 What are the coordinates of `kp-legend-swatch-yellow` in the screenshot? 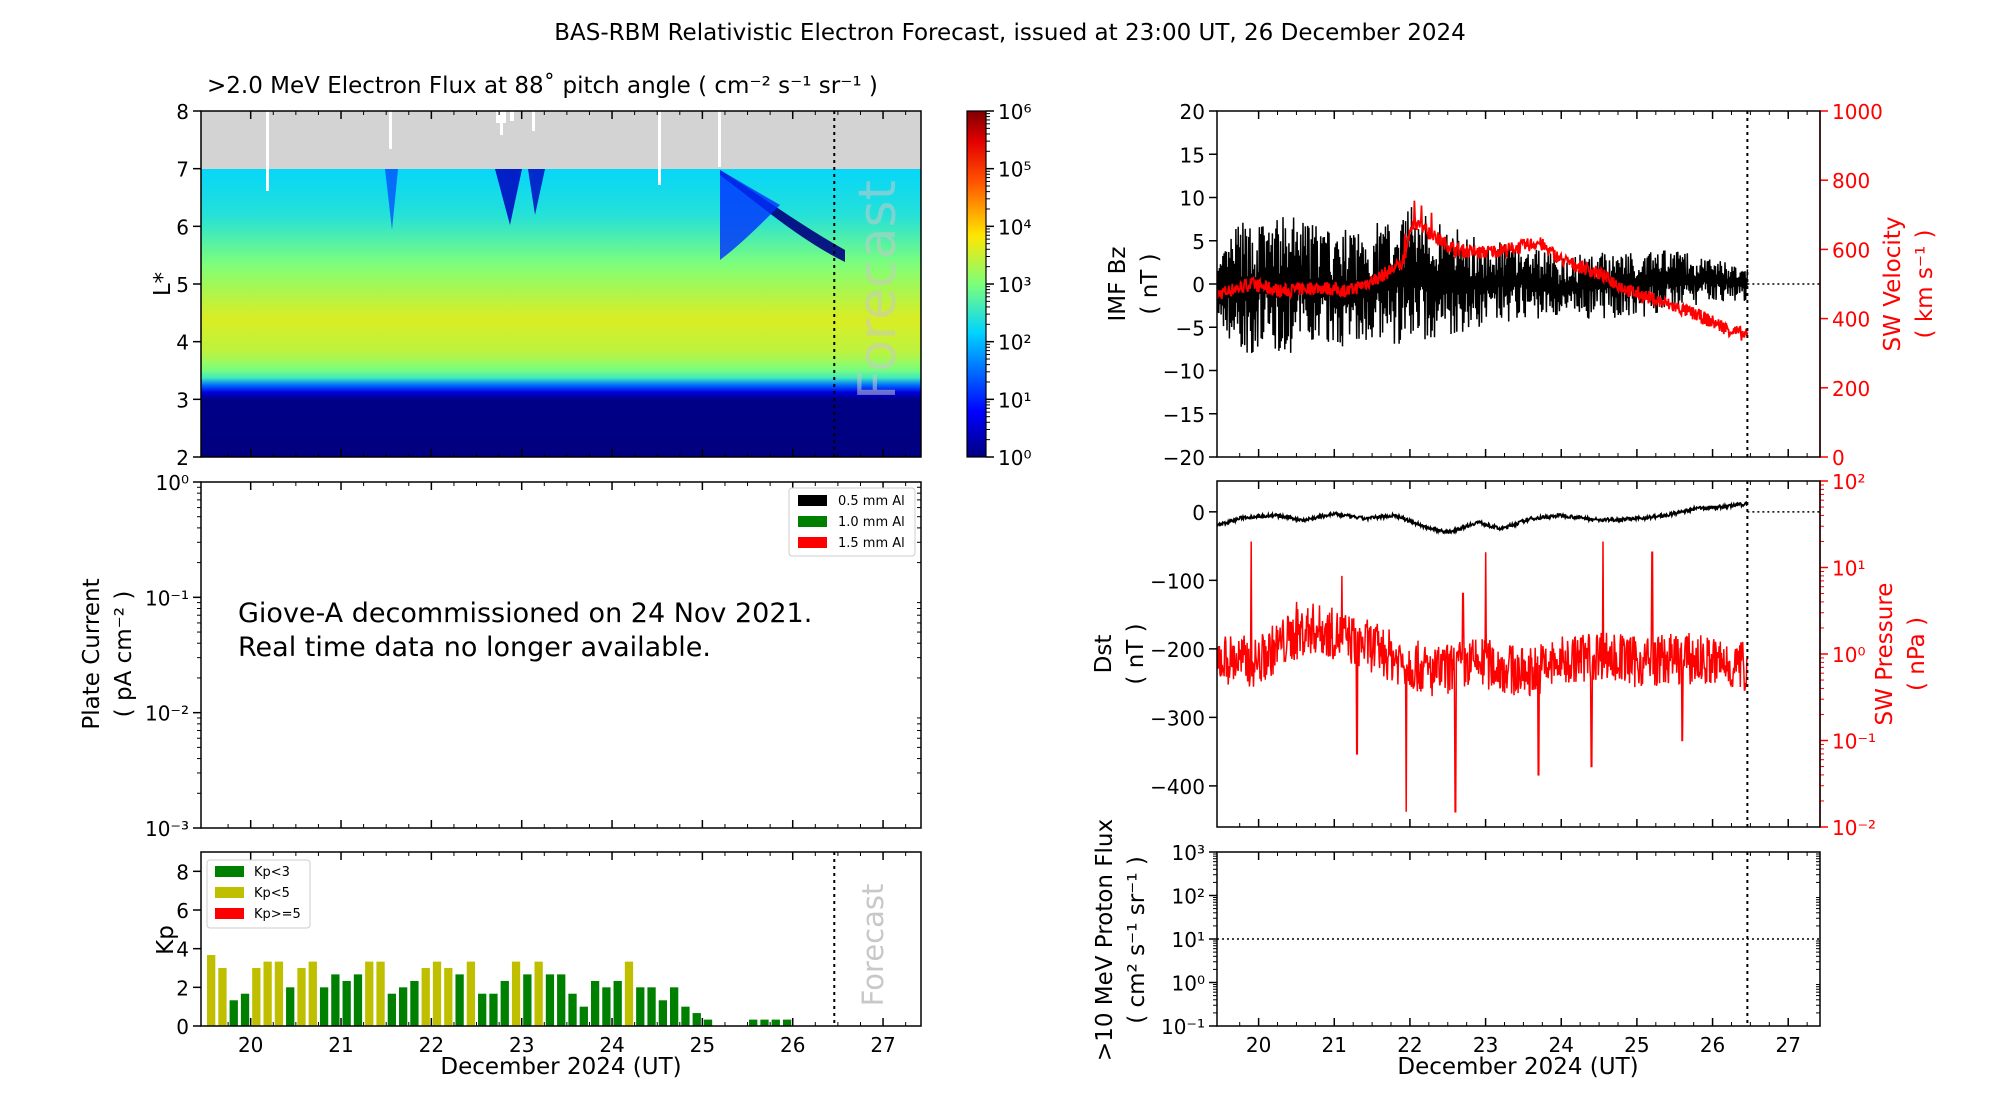 It's located at (229, 892).